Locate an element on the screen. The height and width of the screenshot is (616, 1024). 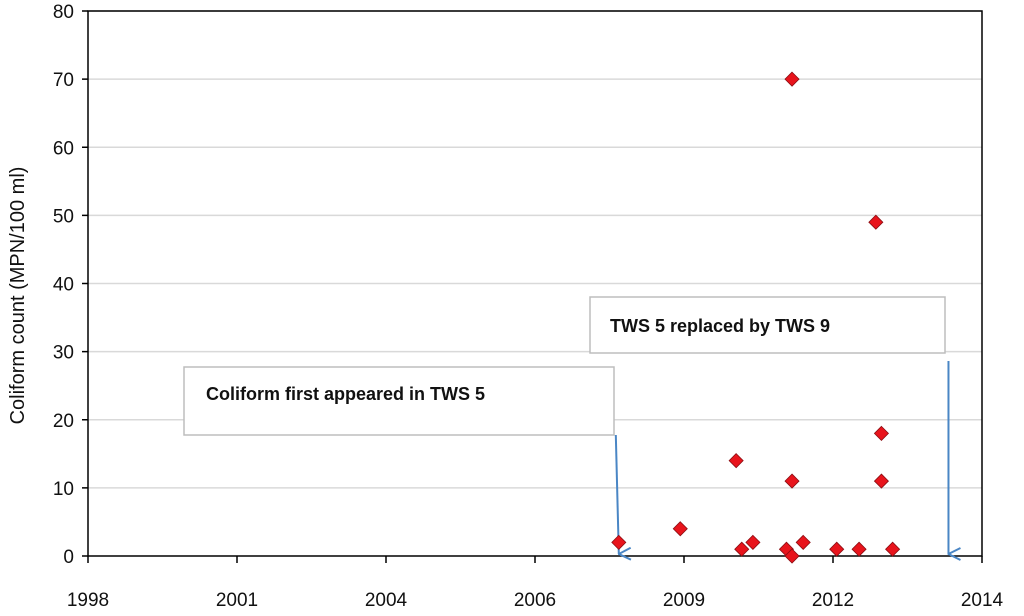
annotation-text: TWS 5 replaced by TWS 9 is located at coordinates (720, 326).